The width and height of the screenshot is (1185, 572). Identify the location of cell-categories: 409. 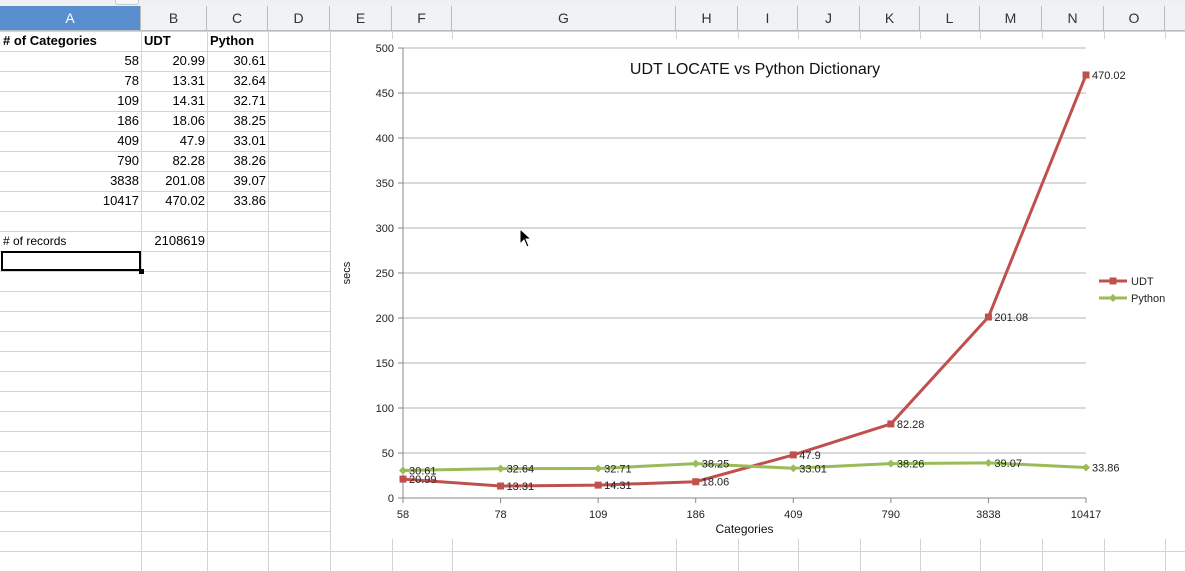
(128, 140).